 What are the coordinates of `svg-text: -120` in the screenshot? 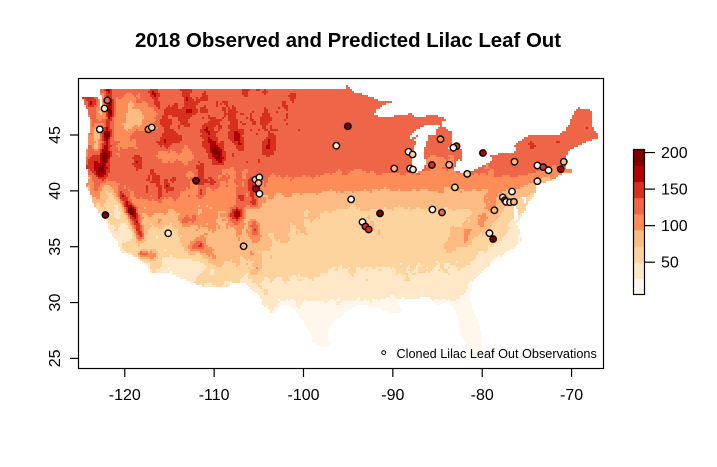 It's located at (125, 395).